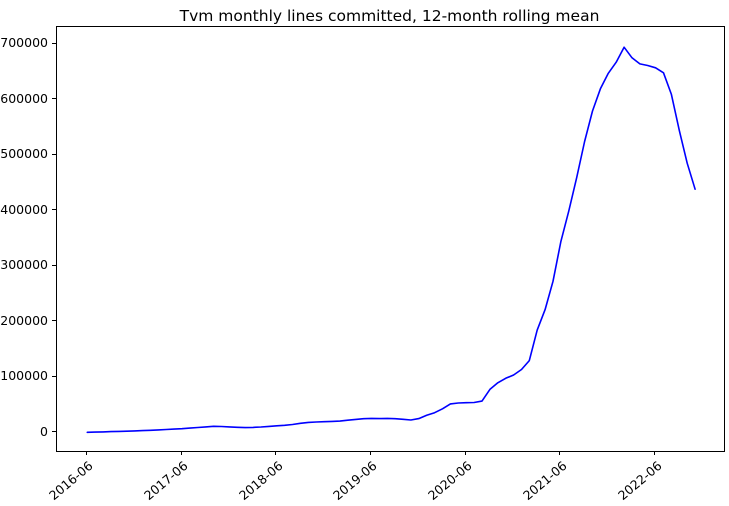  I want to click on y-tick-label: 300000, so click(24, 265).